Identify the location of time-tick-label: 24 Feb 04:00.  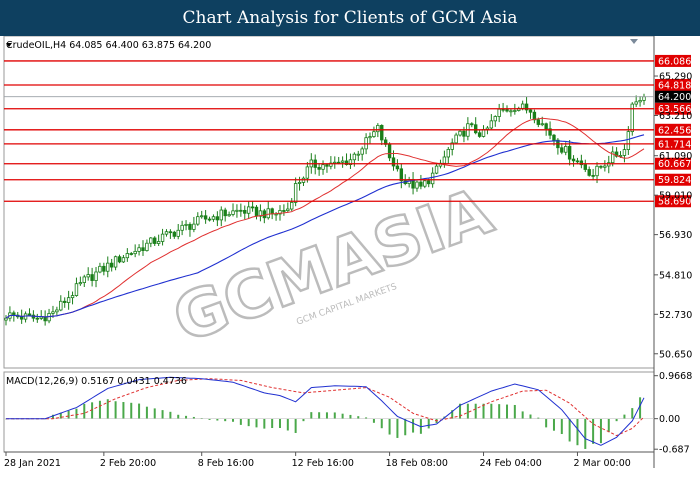
(511, 463).